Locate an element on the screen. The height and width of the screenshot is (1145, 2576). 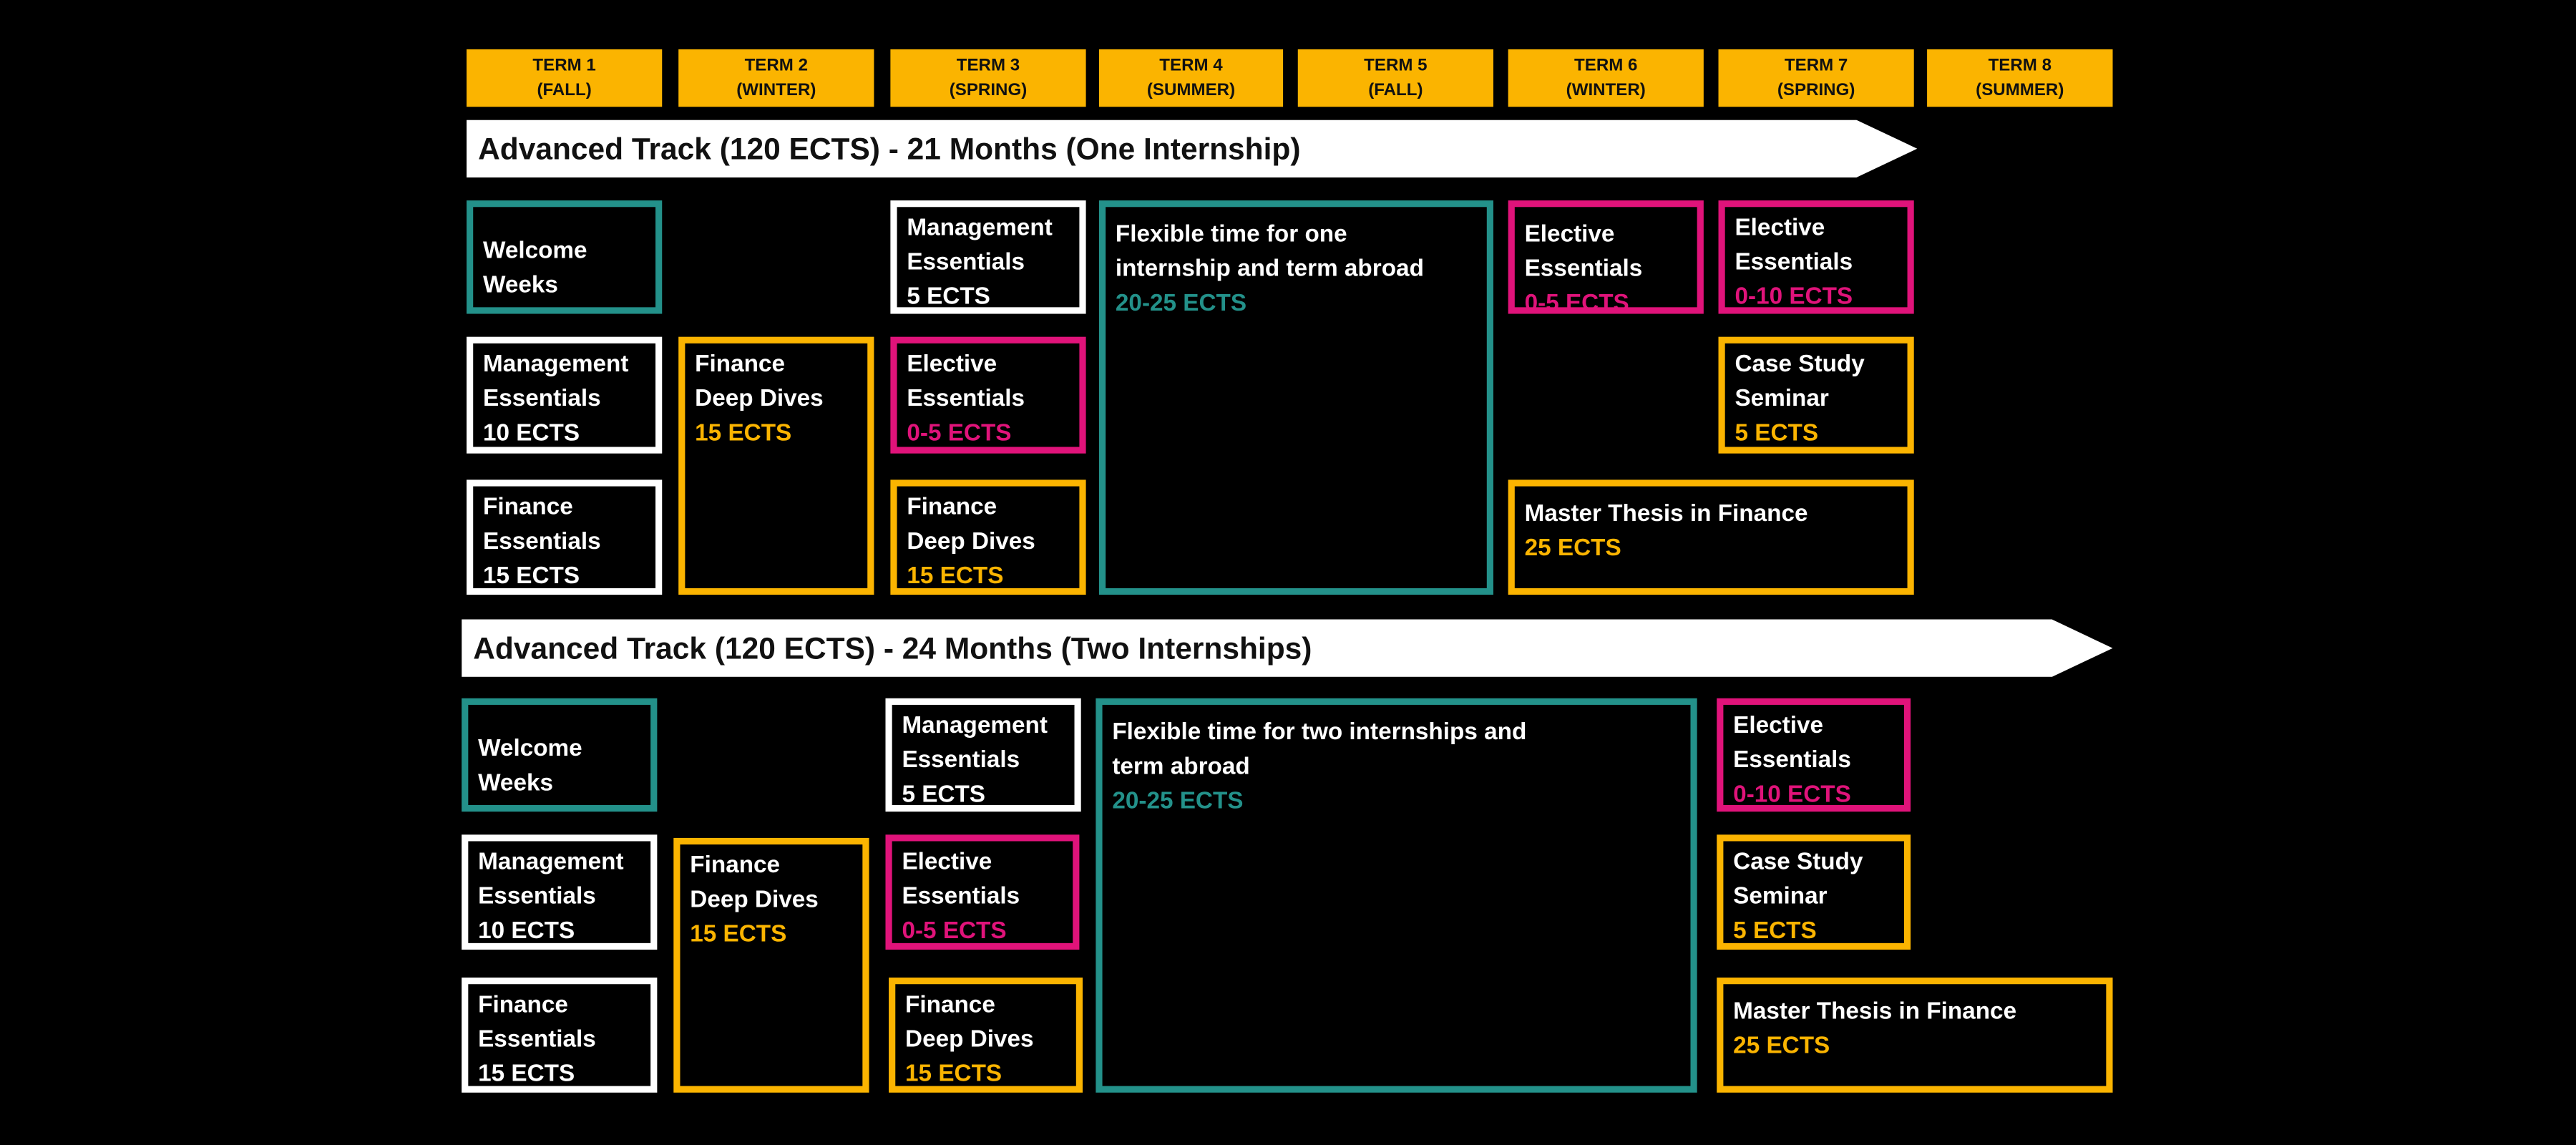
module-box: Welcome Weeks is located at coordinates (565, 257).